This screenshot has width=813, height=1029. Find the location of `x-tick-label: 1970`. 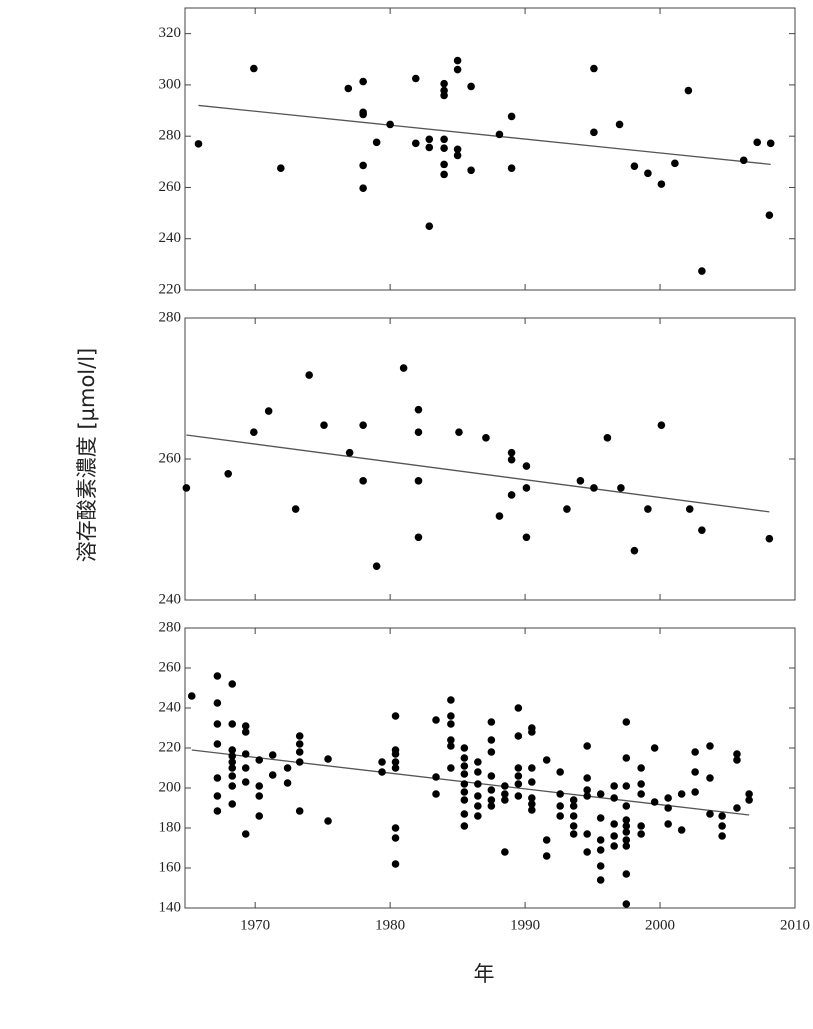

x-tick-label: 1970 is located at coordinates (255, 925).